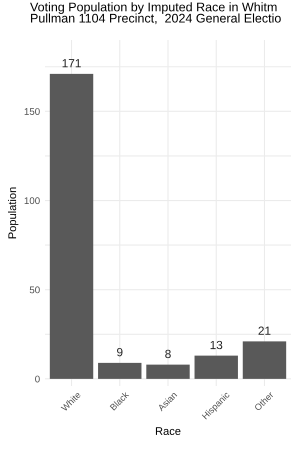  Describe the element at coordinates (168, 354) in the screenshot. I see `data-label: 8` at that location.